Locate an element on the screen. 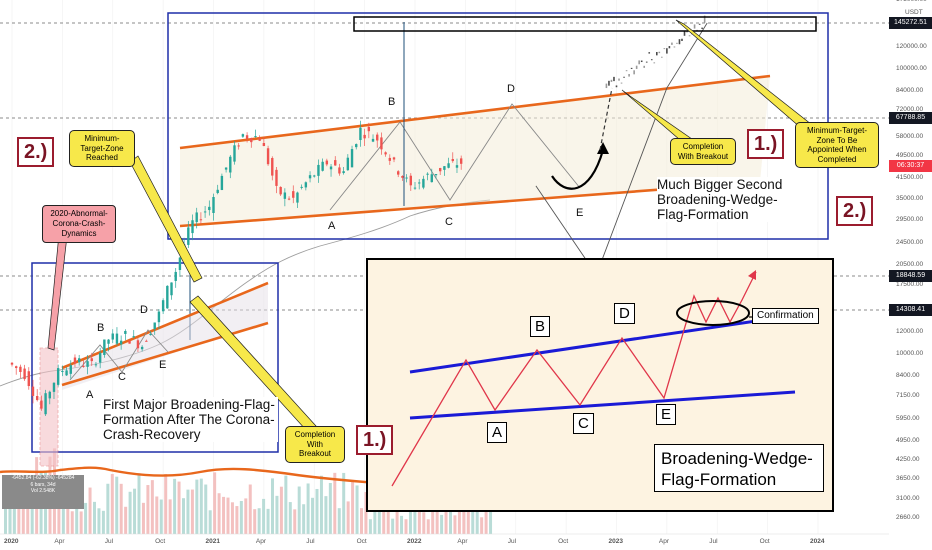  inset-title: Broadening-Wedge-Flag-Formation is located at coordinates (739, 468).